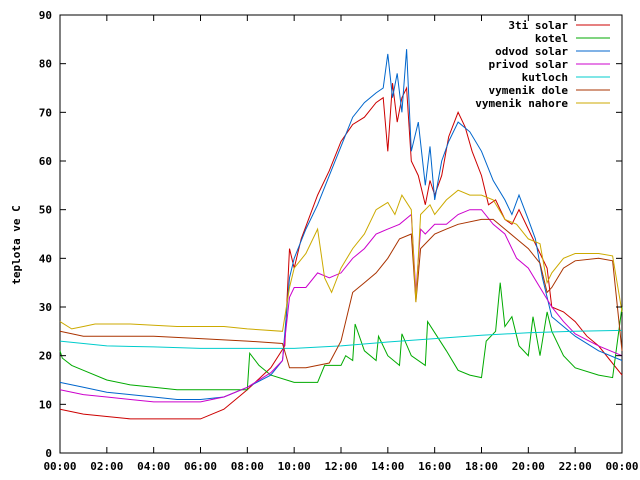 The width and height of the screenshot is (640, 480). What do you see at coordinates (200, 466) in the screenshot?
I see `x-tick-label: 06:00` at bounding box center [200, 466].